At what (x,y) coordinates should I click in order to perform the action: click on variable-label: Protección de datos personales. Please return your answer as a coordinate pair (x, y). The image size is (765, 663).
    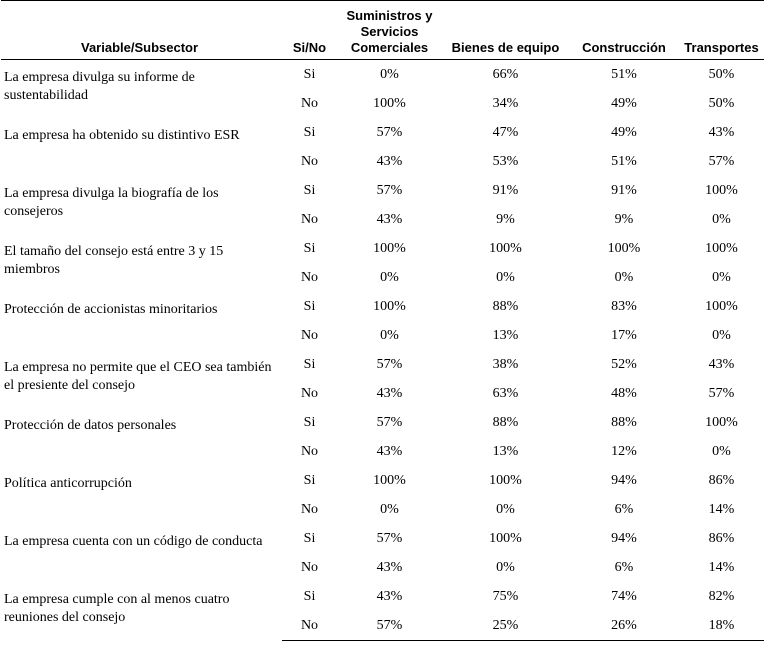
    Looking at the image, I should click on (90, 425).